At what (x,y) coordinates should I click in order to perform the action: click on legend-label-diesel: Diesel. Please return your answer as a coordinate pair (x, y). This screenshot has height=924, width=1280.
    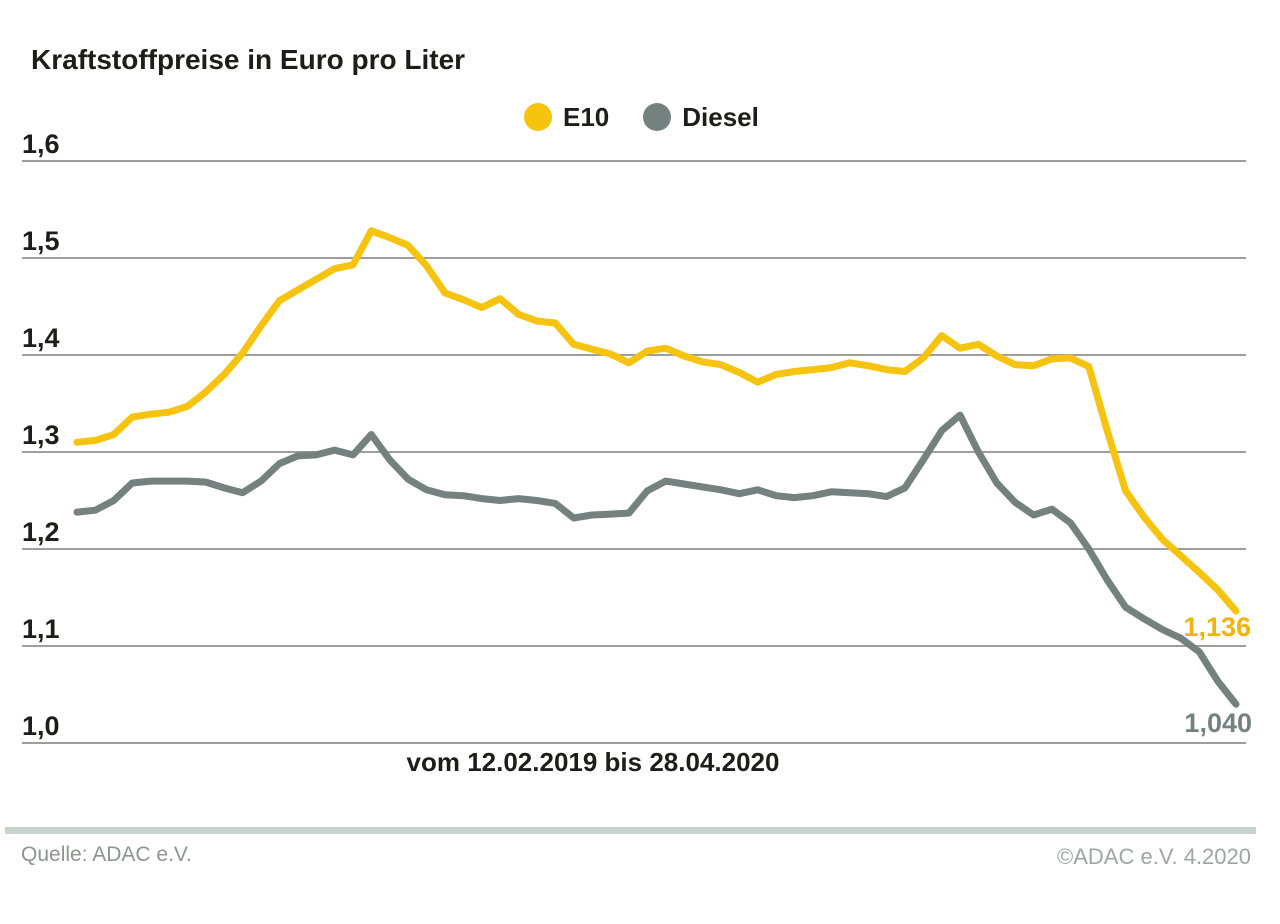
    Looking at the image, I should click on (720, 117).